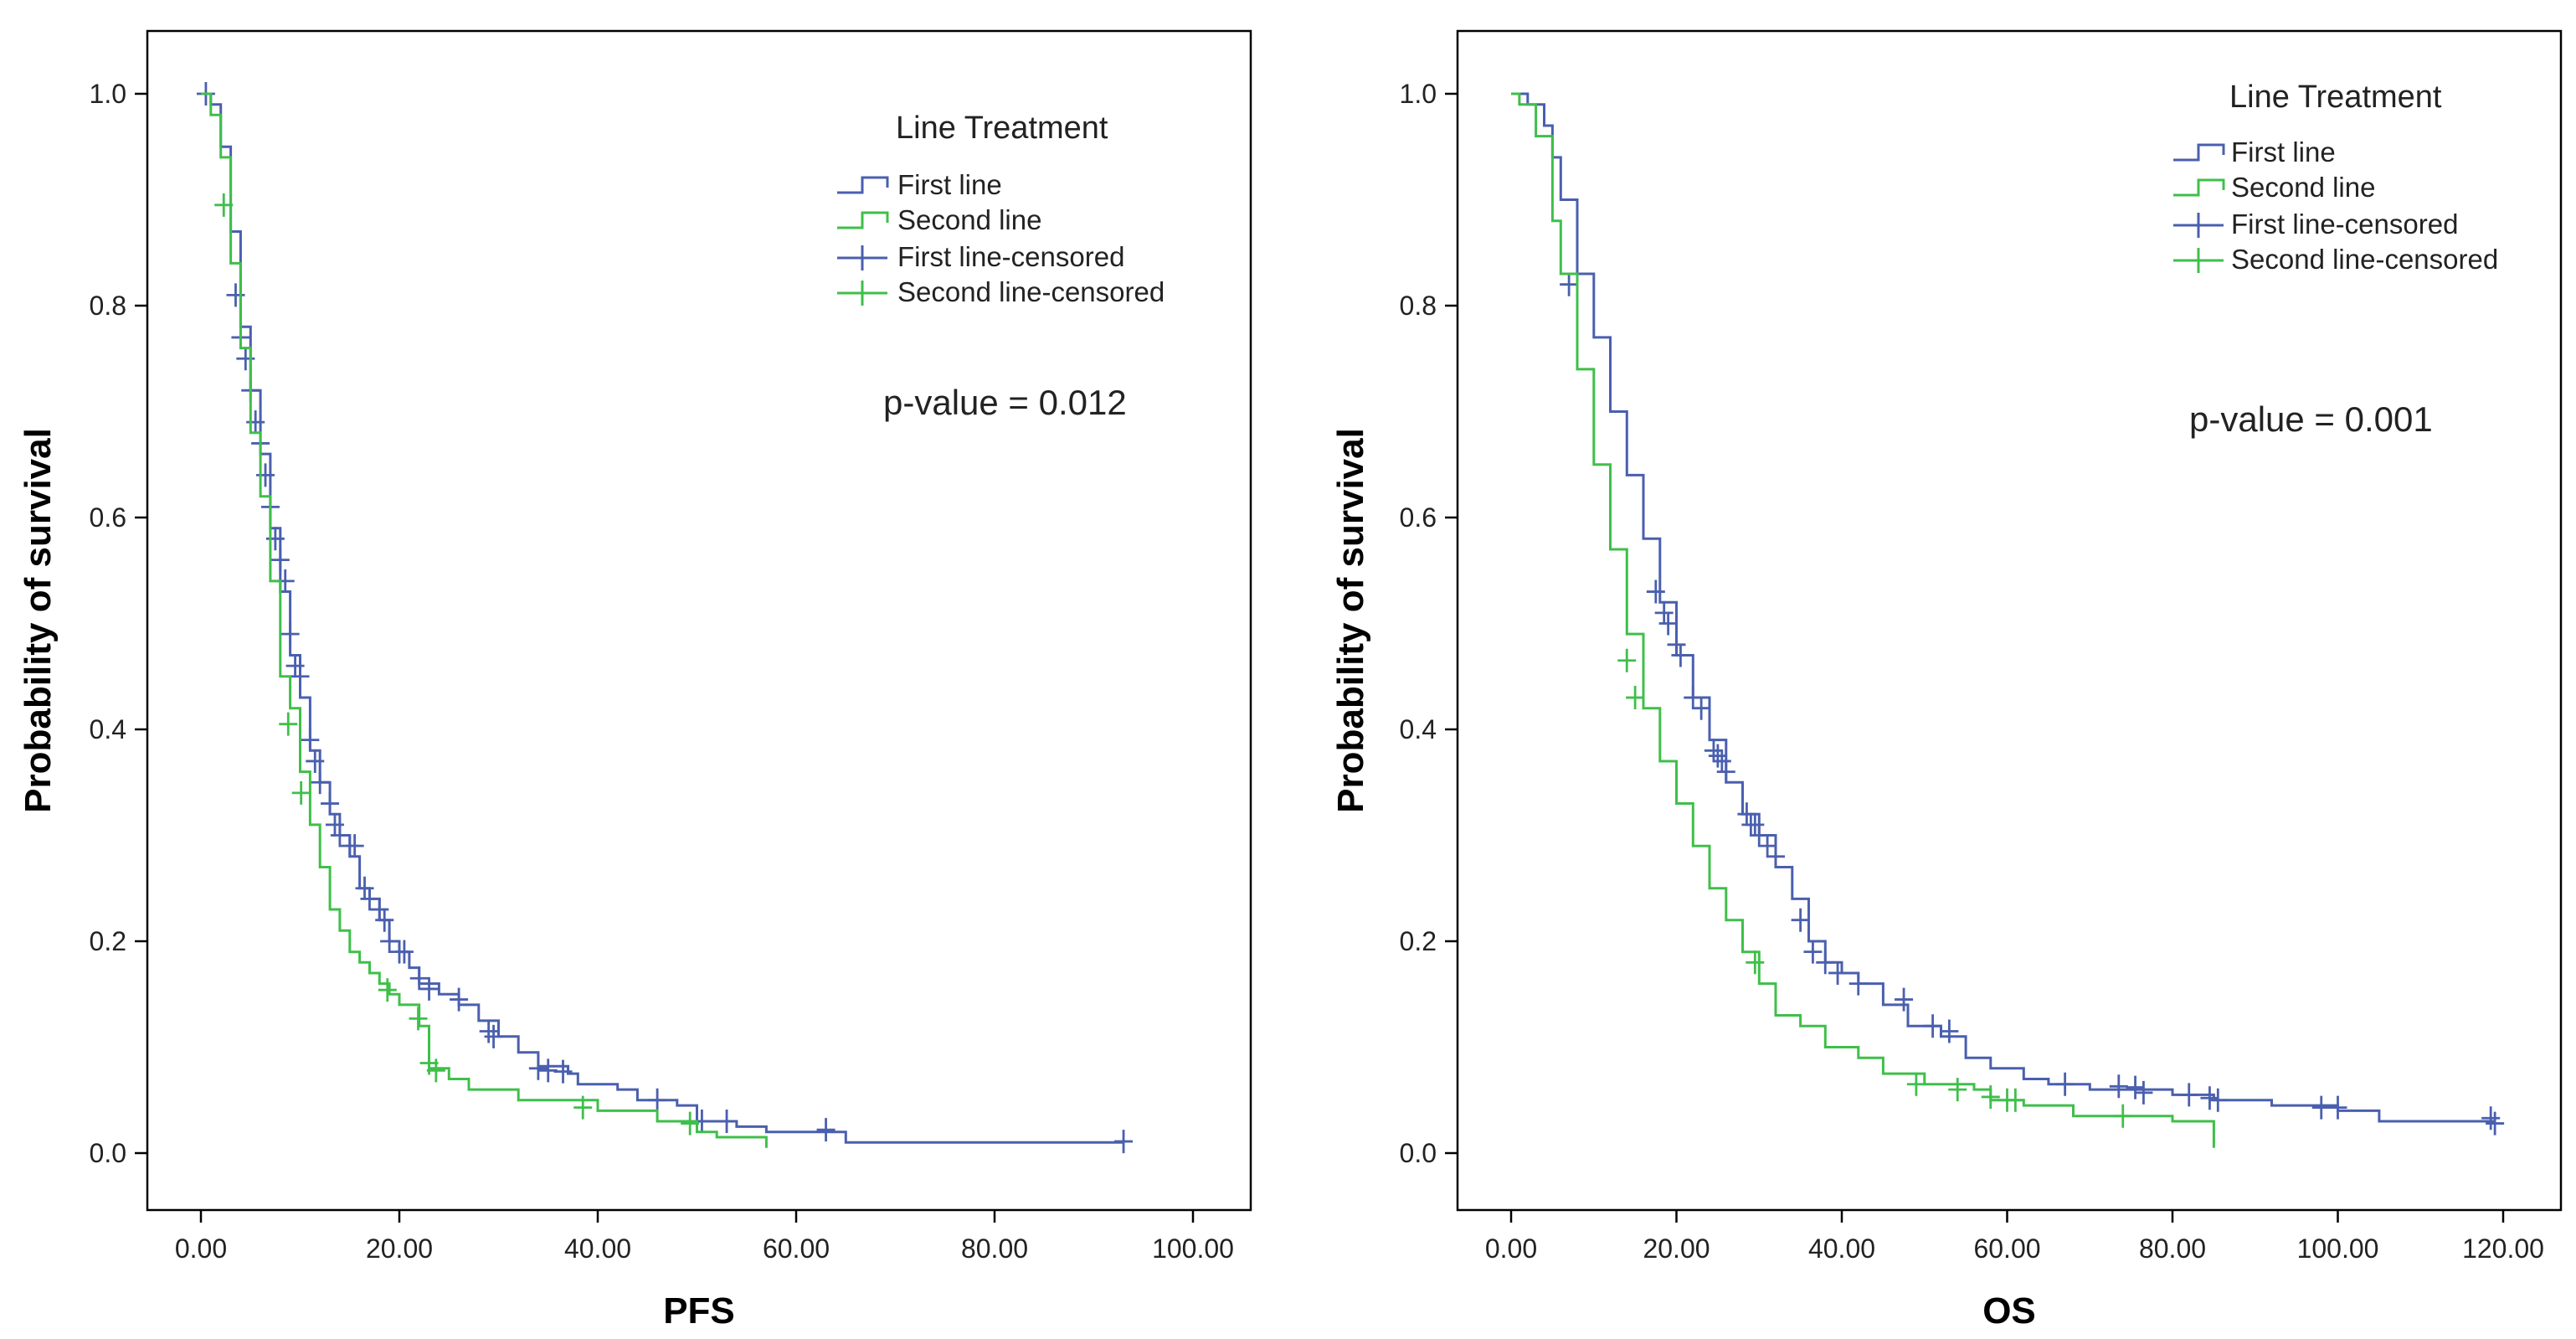  I want to click on os-y-tick-label: 0.6, so click(1419, 517).